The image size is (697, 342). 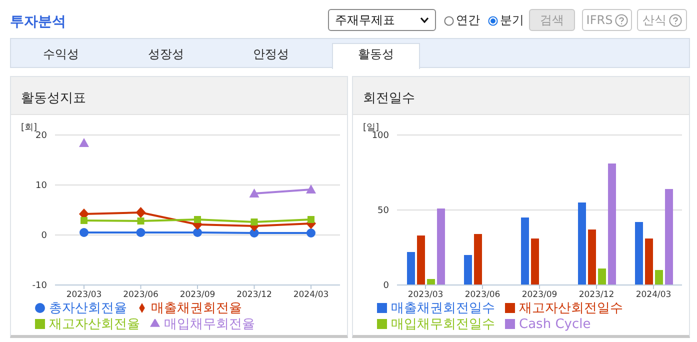 I want to click on y-tick-label: 100, so click(x=381, y=136).